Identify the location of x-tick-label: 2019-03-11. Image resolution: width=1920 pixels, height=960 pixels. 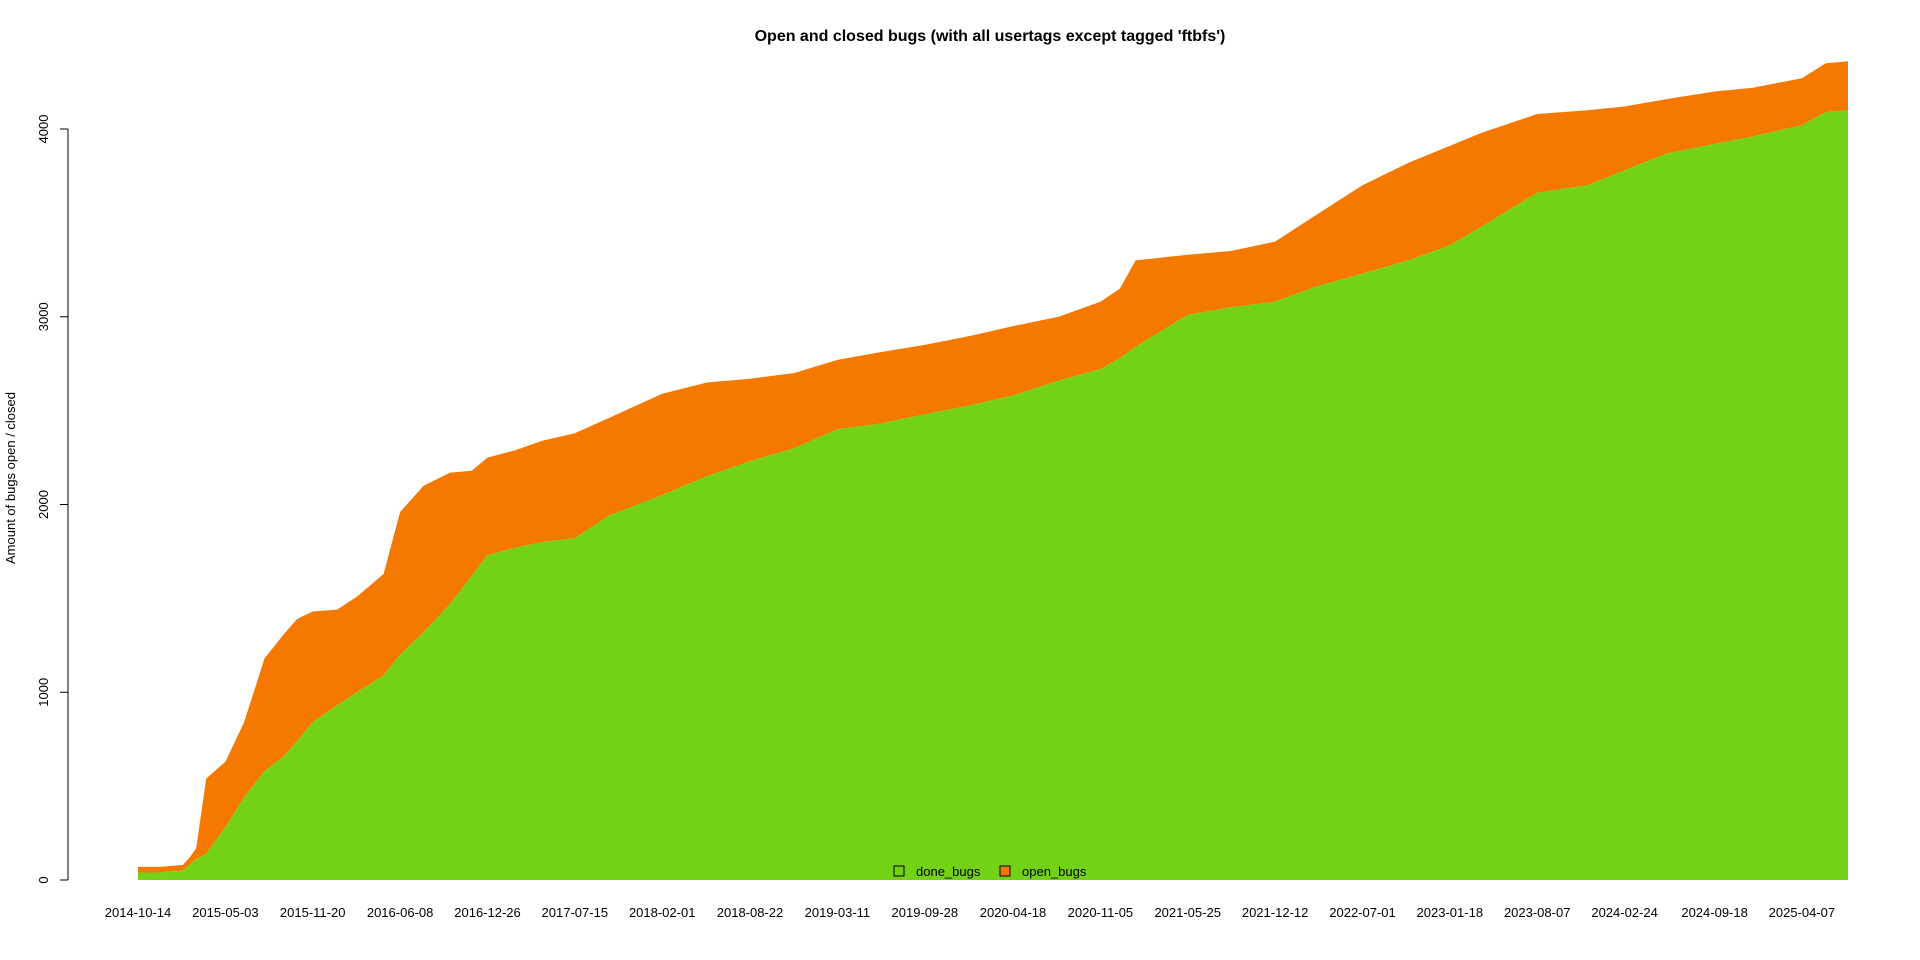
(838, 912).